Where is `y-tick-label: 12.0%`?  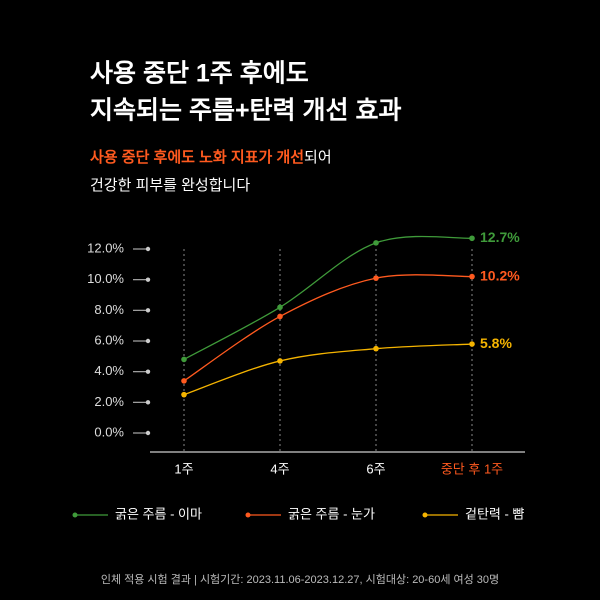 y-tick-label: 12.0% is located at coordinates (105, 247).